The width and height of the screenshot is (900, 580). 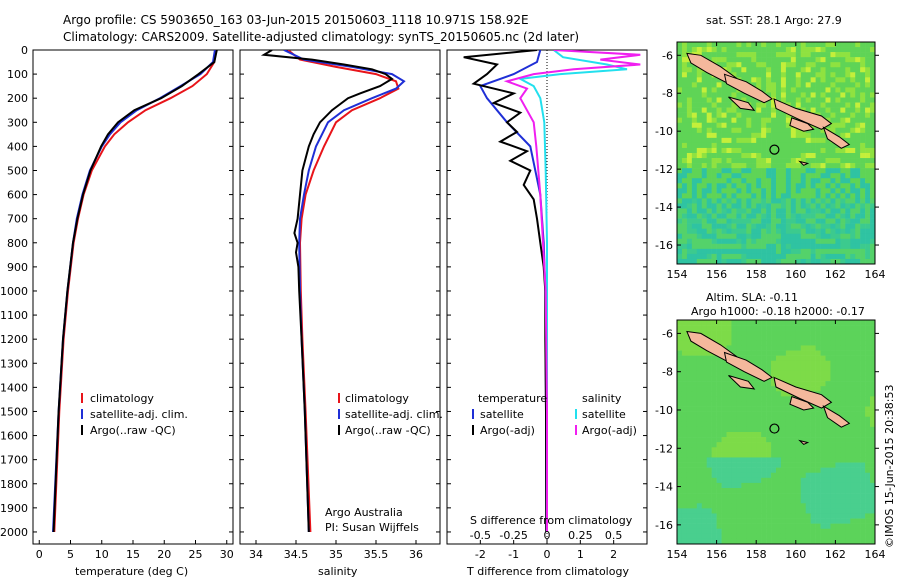 I want to click on series-satellite-adj-clim-, so click(x=344, y=291).